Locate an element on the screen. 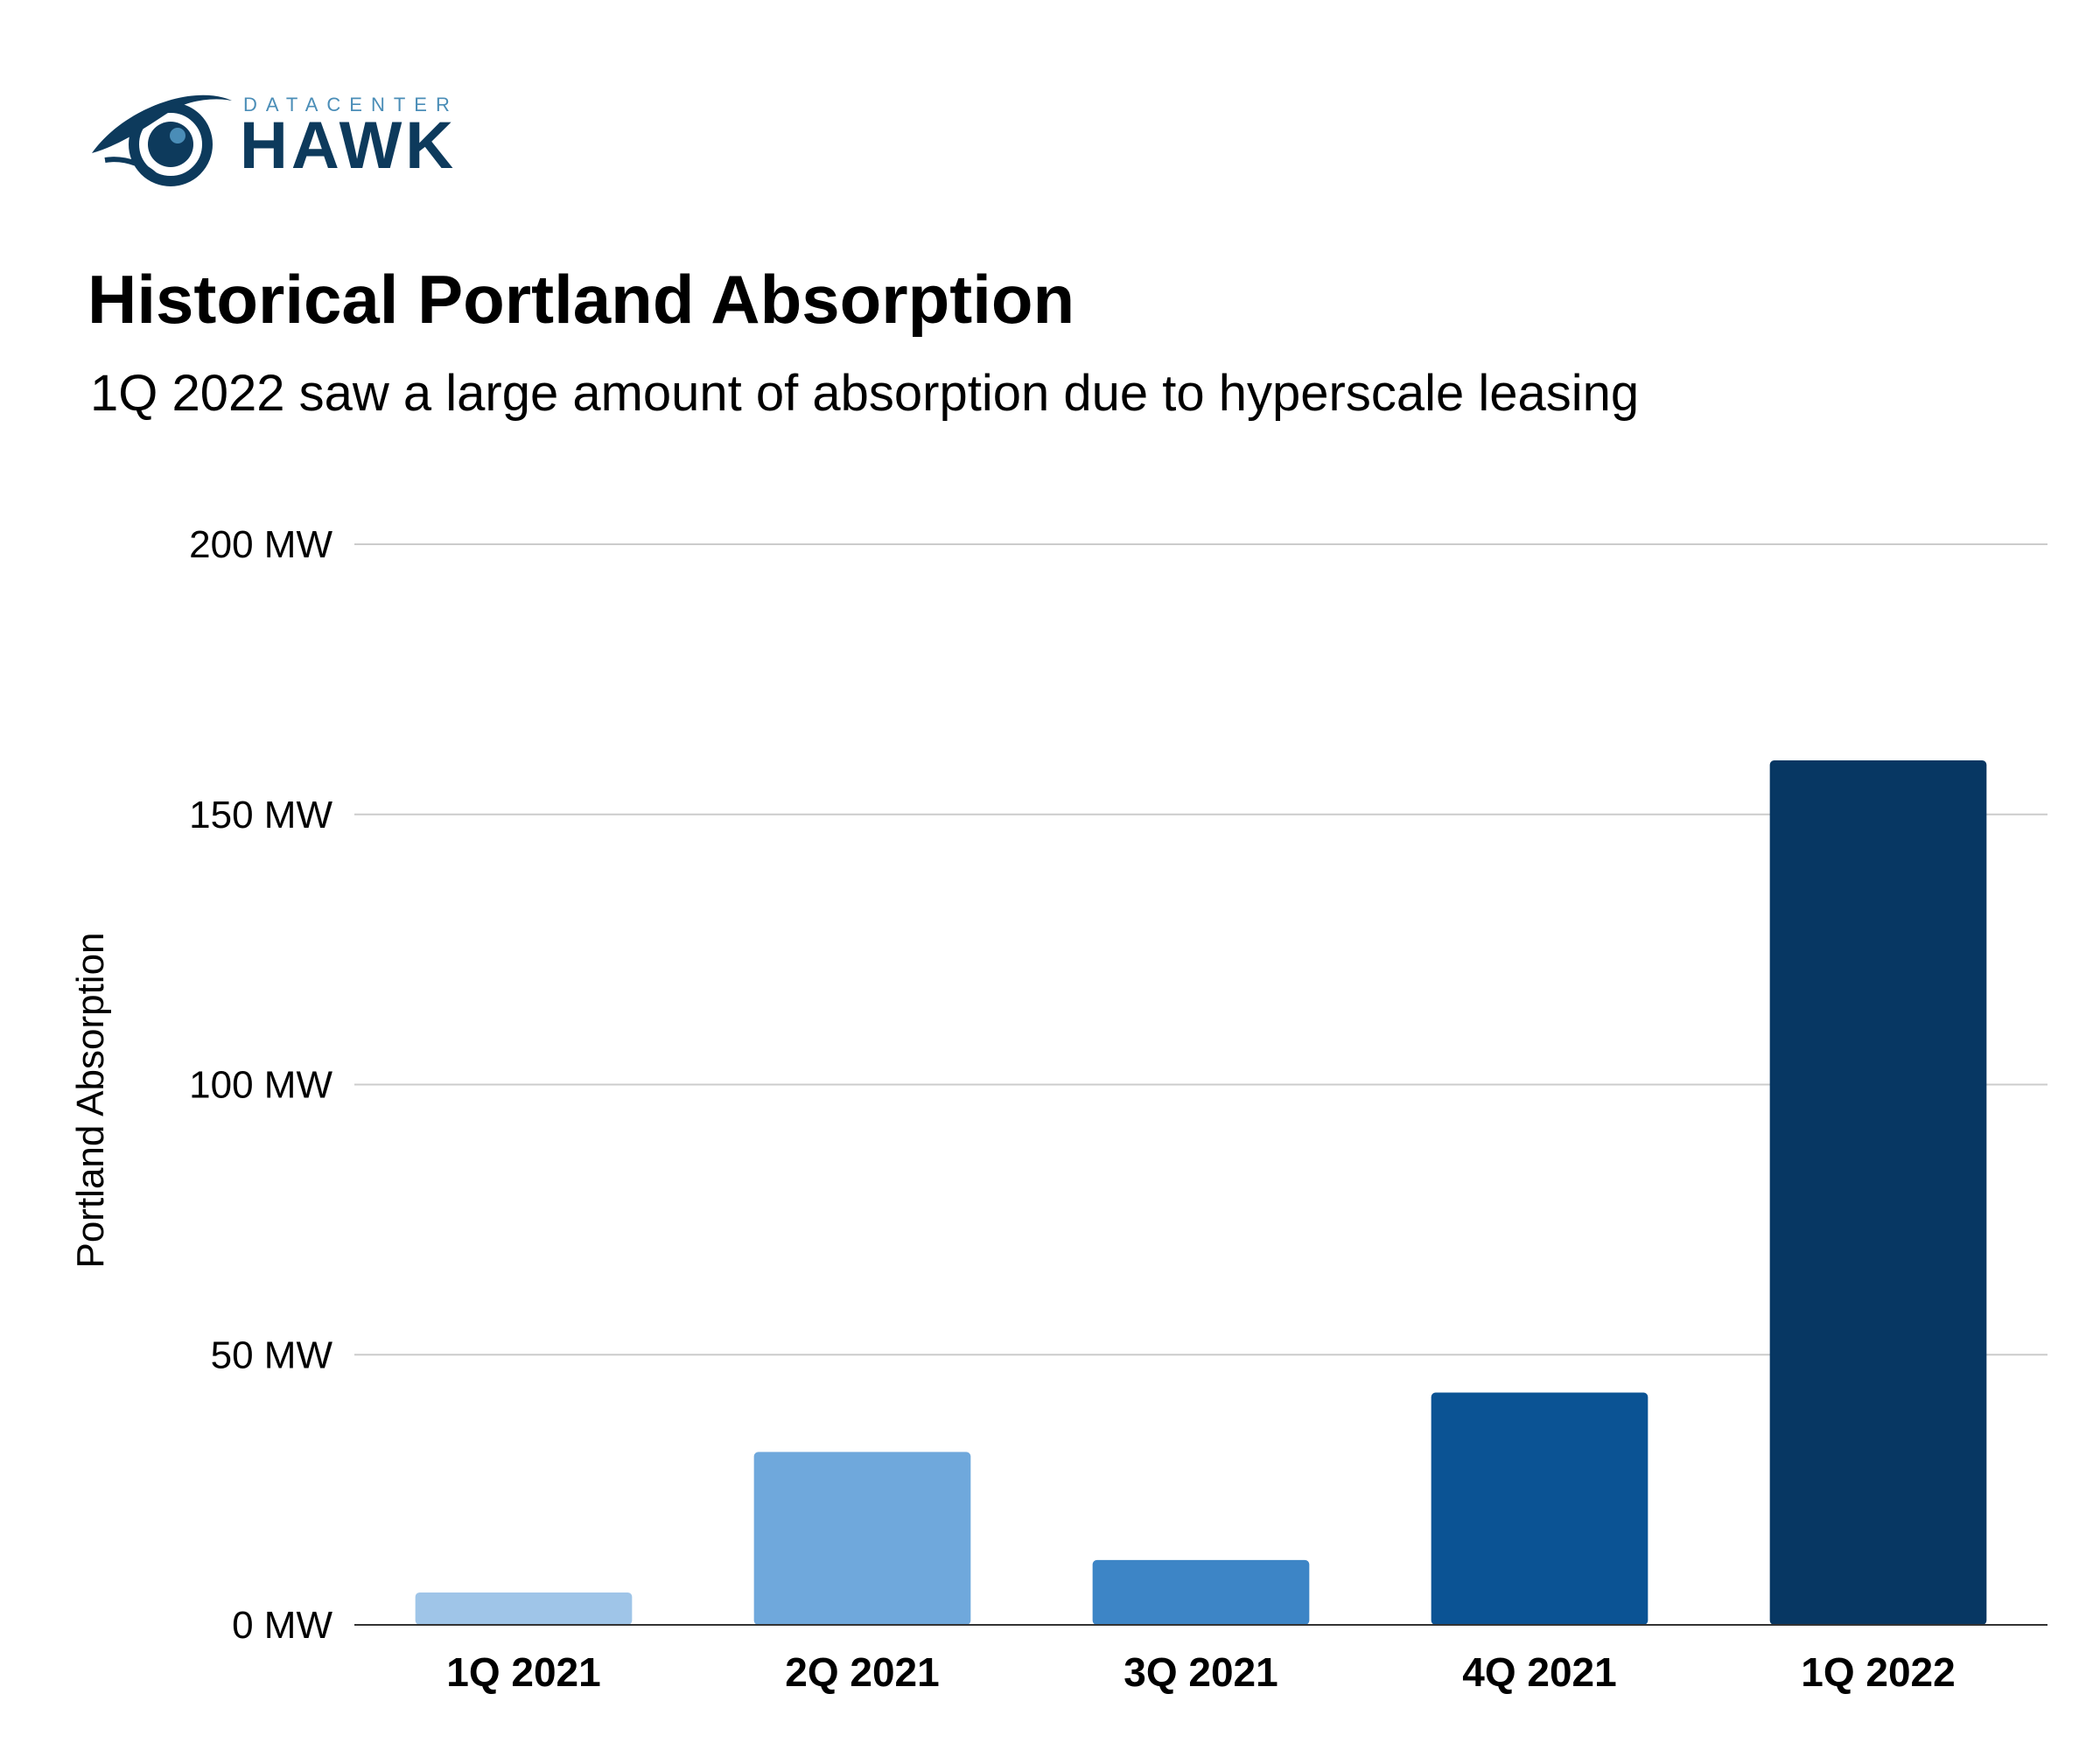 Image resolution: width=2100 pixels, height=1750 pixels. brand-top-text: DATACENTER is located at coordinates (350, 105).